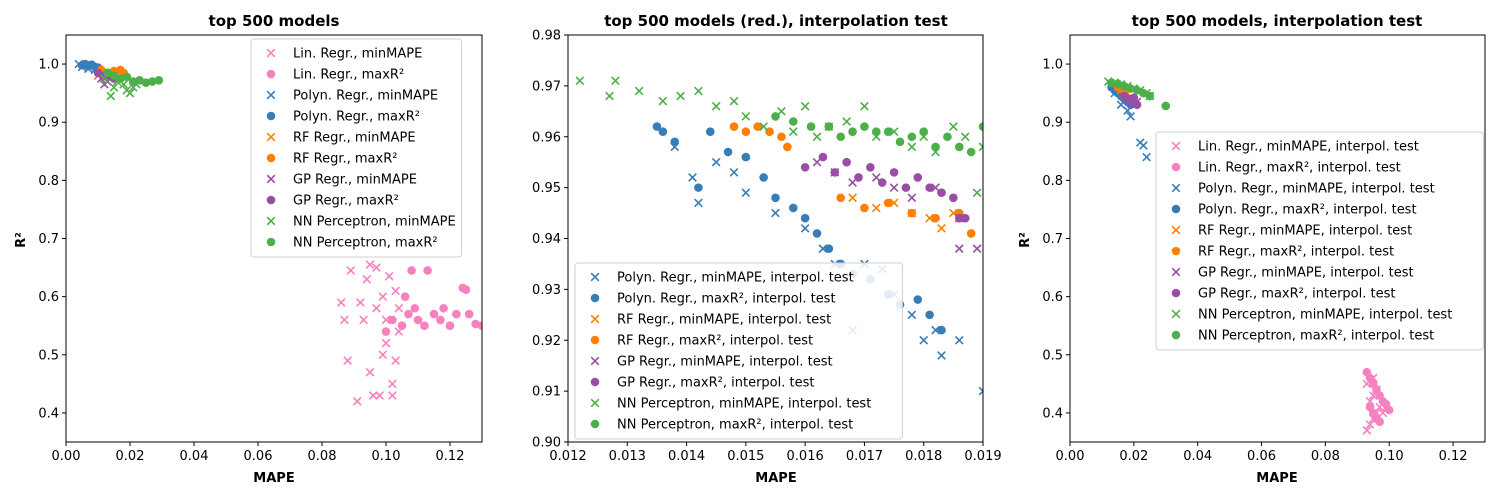  Describe the element at coordinates (346, 201) in the screenshot. I see `legend-label: GP Regr., maxR²` at that location.